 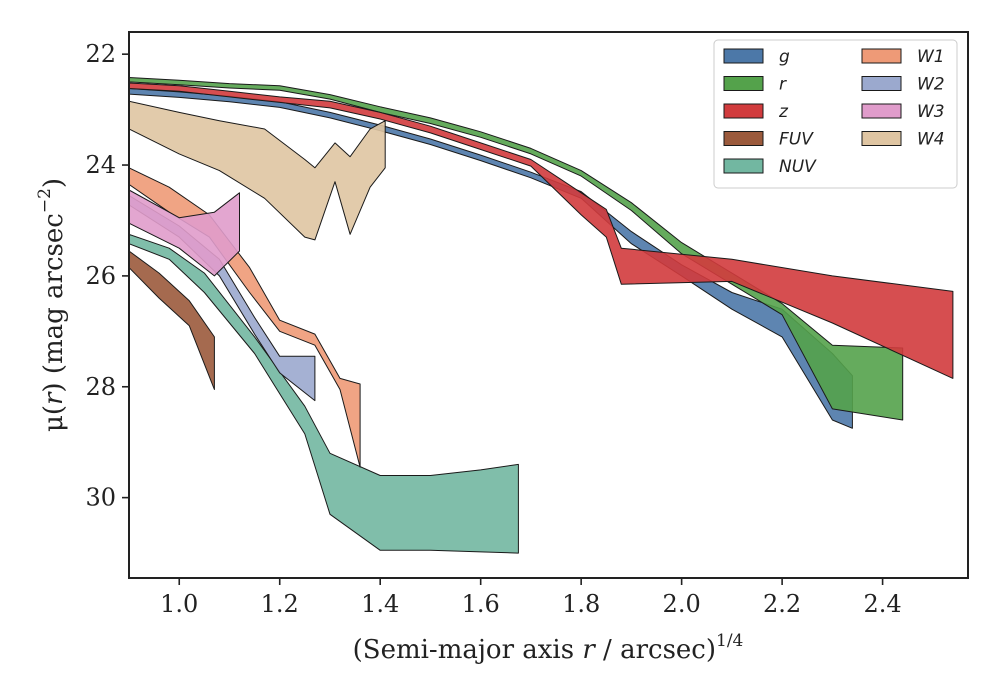 What do you see at coordinates (783, 85) in the screenshot?
I see `legend-label-r: r` at bounding box center [783, 85].